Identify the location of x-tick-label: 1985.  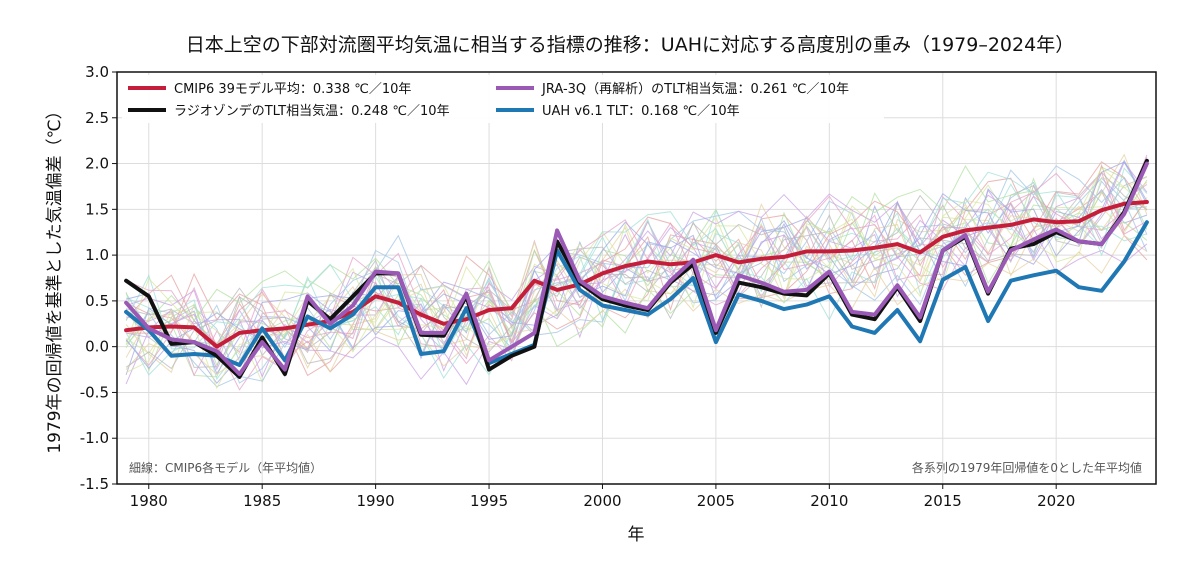
(262, 501).